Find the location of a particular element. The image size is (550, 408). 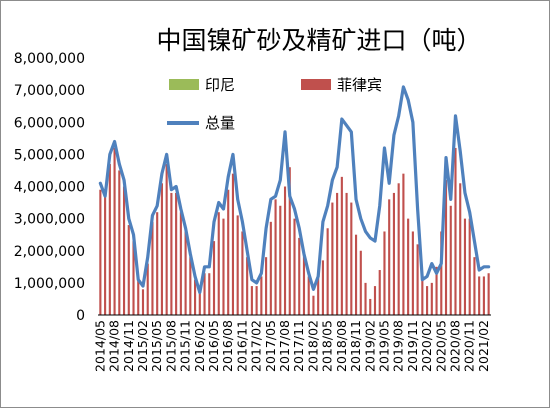

y-tick-label: 4,000,000 is located at coordinates (49, 188).